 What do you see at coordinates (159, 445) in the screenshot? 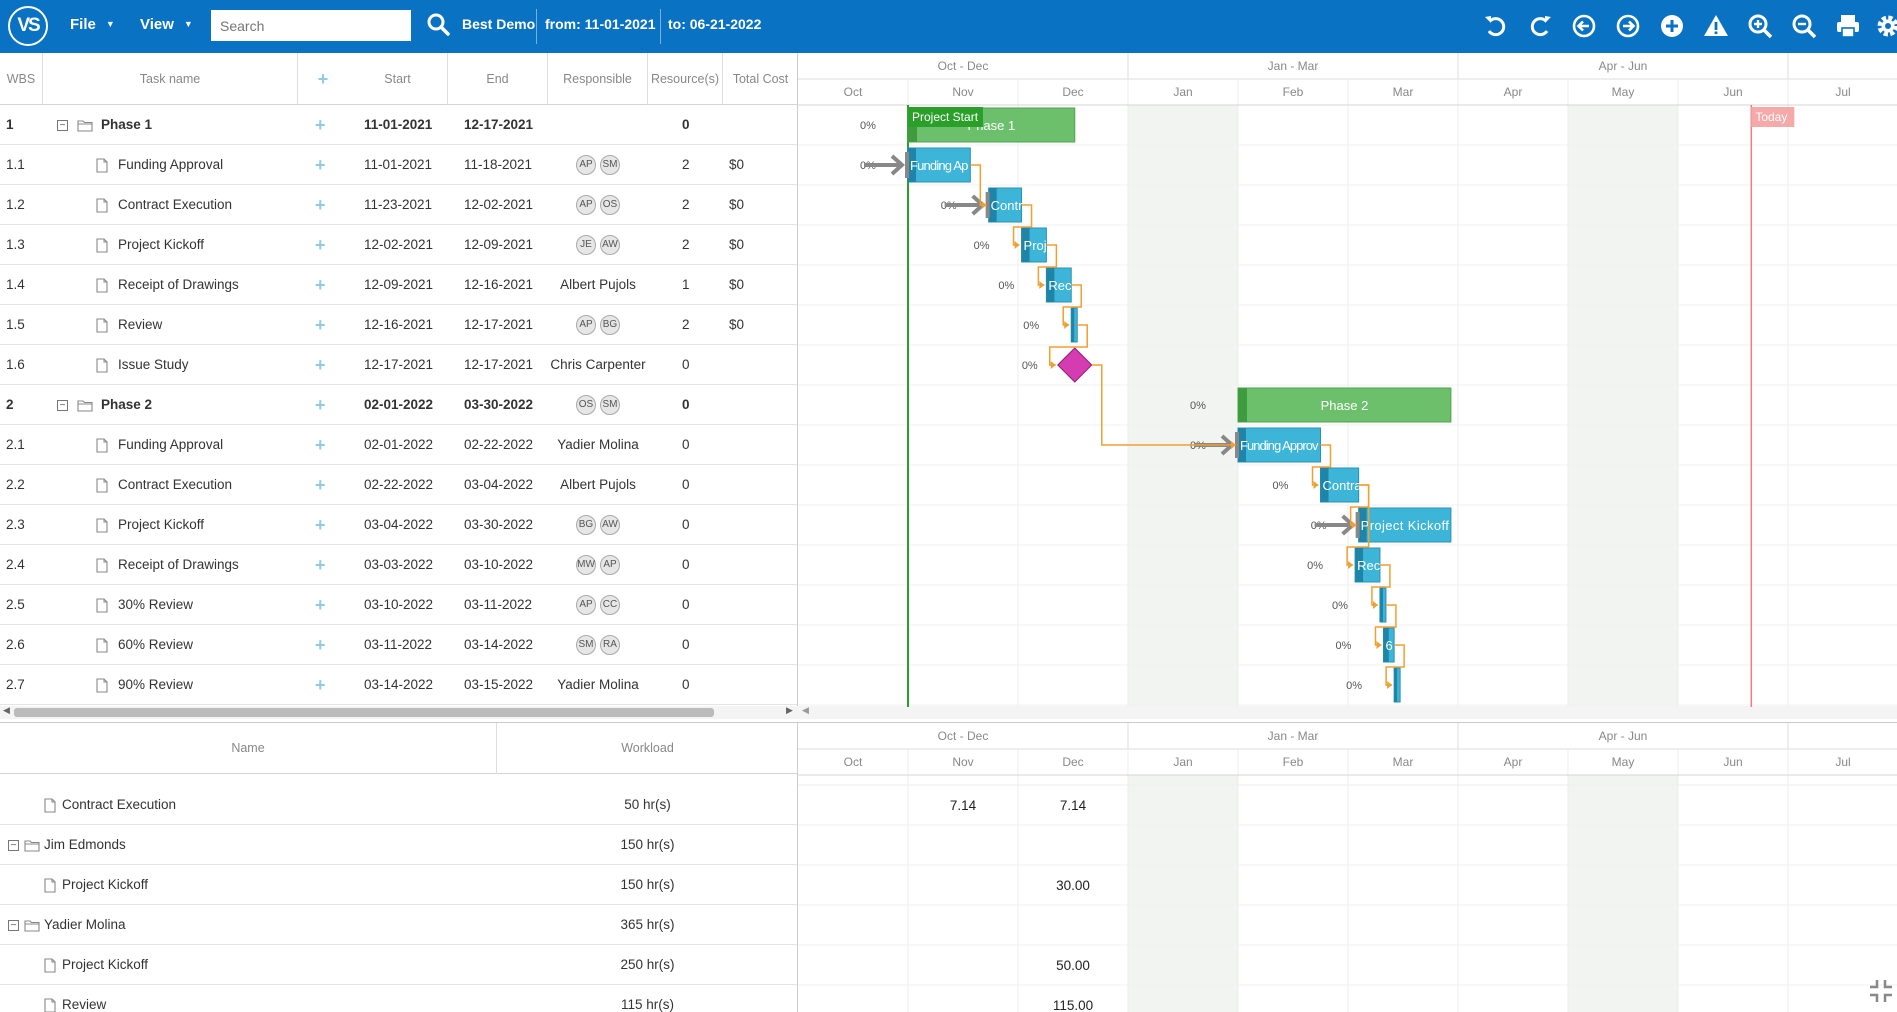
I see `task-name-cell: Funding Approval` at bounding box center [159, 445].